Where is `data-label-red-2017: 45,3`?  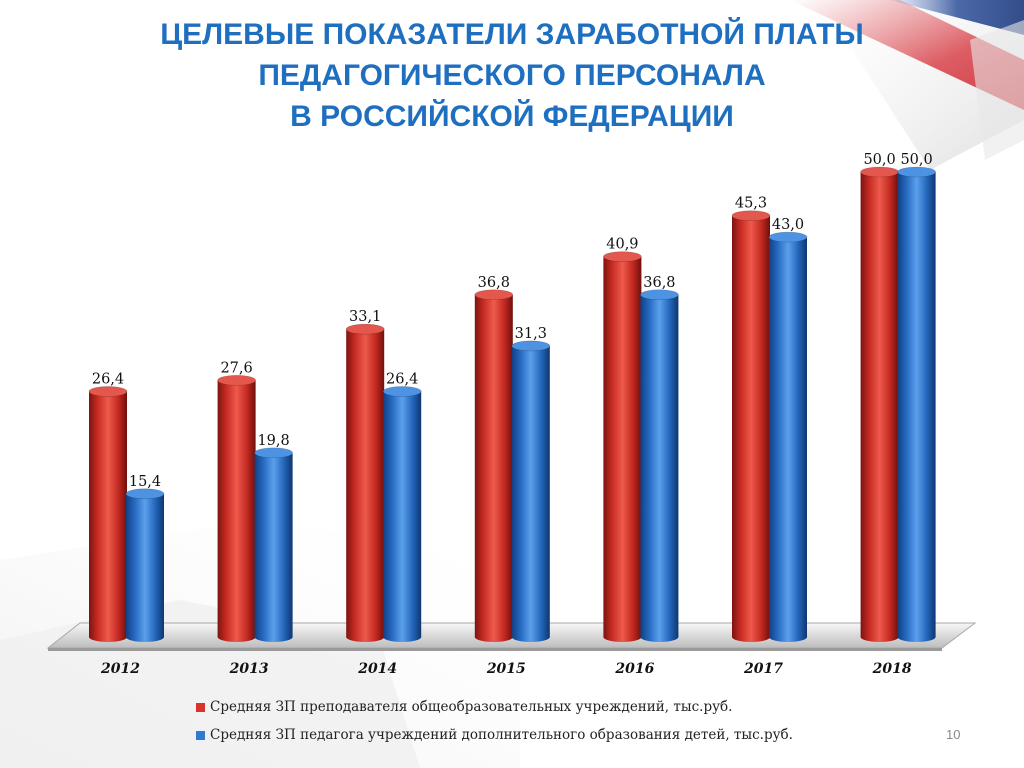 data-label-red-2017: 45,3 is located at coordinates (751, 204).